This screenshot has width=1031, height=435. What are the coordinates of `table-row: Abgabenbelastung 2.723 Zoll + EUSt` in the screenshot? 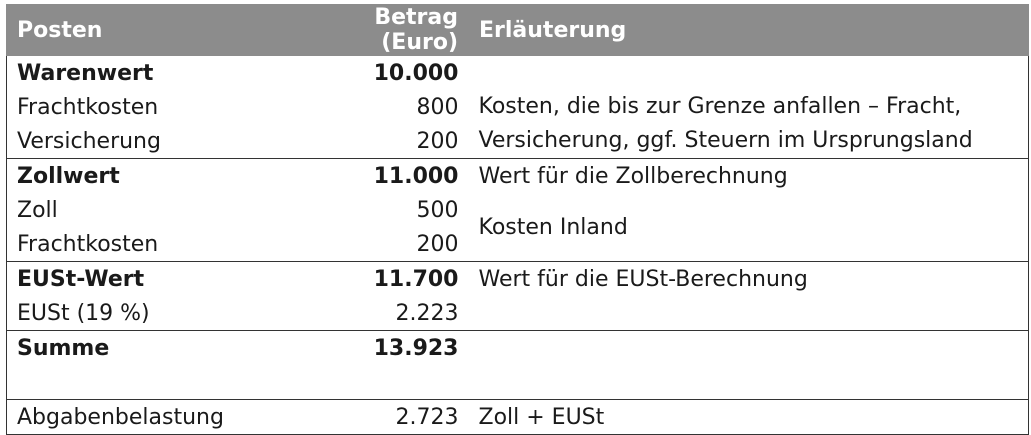 It's located at (517, 417).